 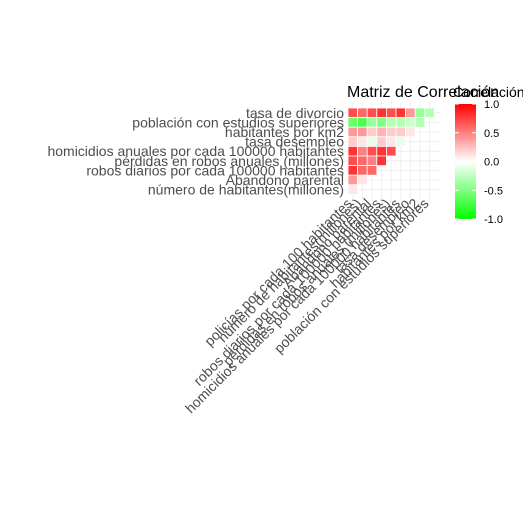 What do you see at coordinates (238, 122) in the screenshot?
I see `y-tick-label: población con estudios superiores` at bounding box center [238, 122].